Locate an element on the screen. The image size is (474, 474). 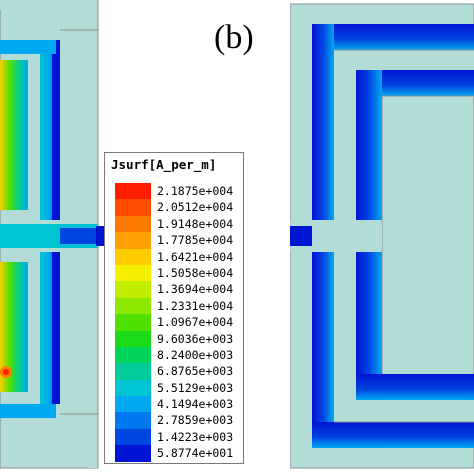
legend-value: 1.3694e+004 is located at coordinates (195, 289).